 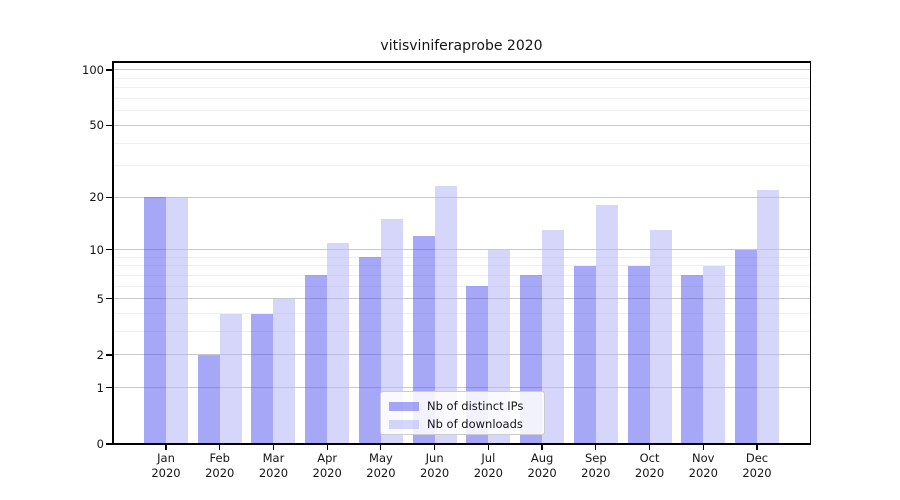 I want to click on legend-swatch-distinct-ips, so click(x=404, y=406).